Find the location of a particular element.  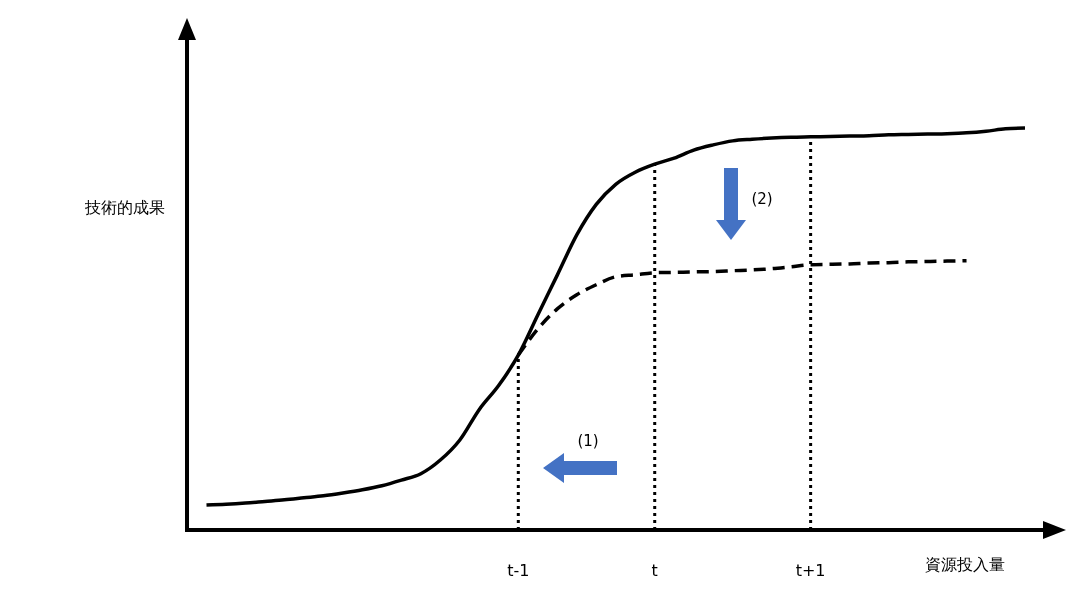

x-tick-label: t+1 is located at coordinates (810, 570).